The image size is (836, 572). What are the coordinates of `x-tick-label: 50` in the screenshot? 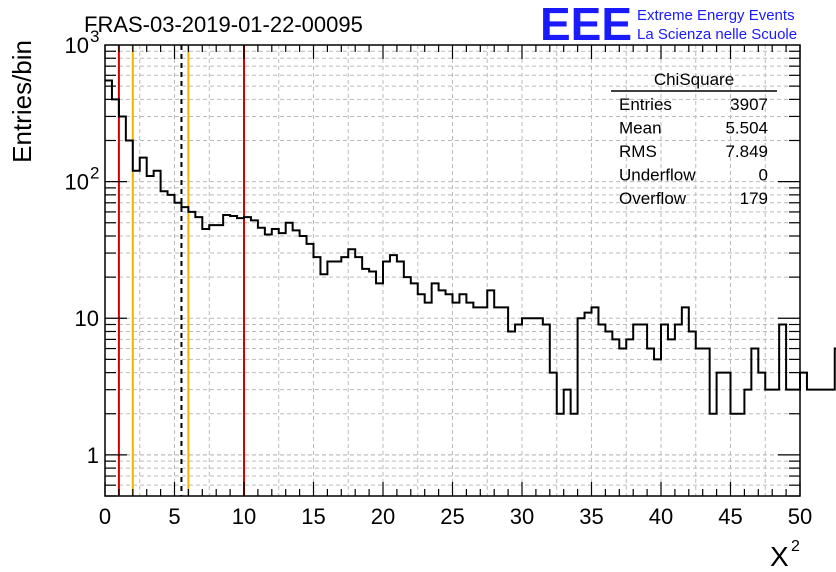 It's located at (800, 516).